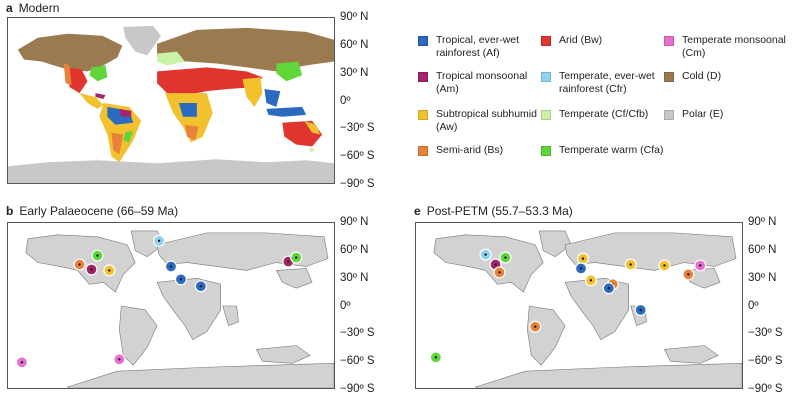 This screenshot has width=800, height=401. I want to click on legend-label: Semi-arid (Bs), so click(470, 150).